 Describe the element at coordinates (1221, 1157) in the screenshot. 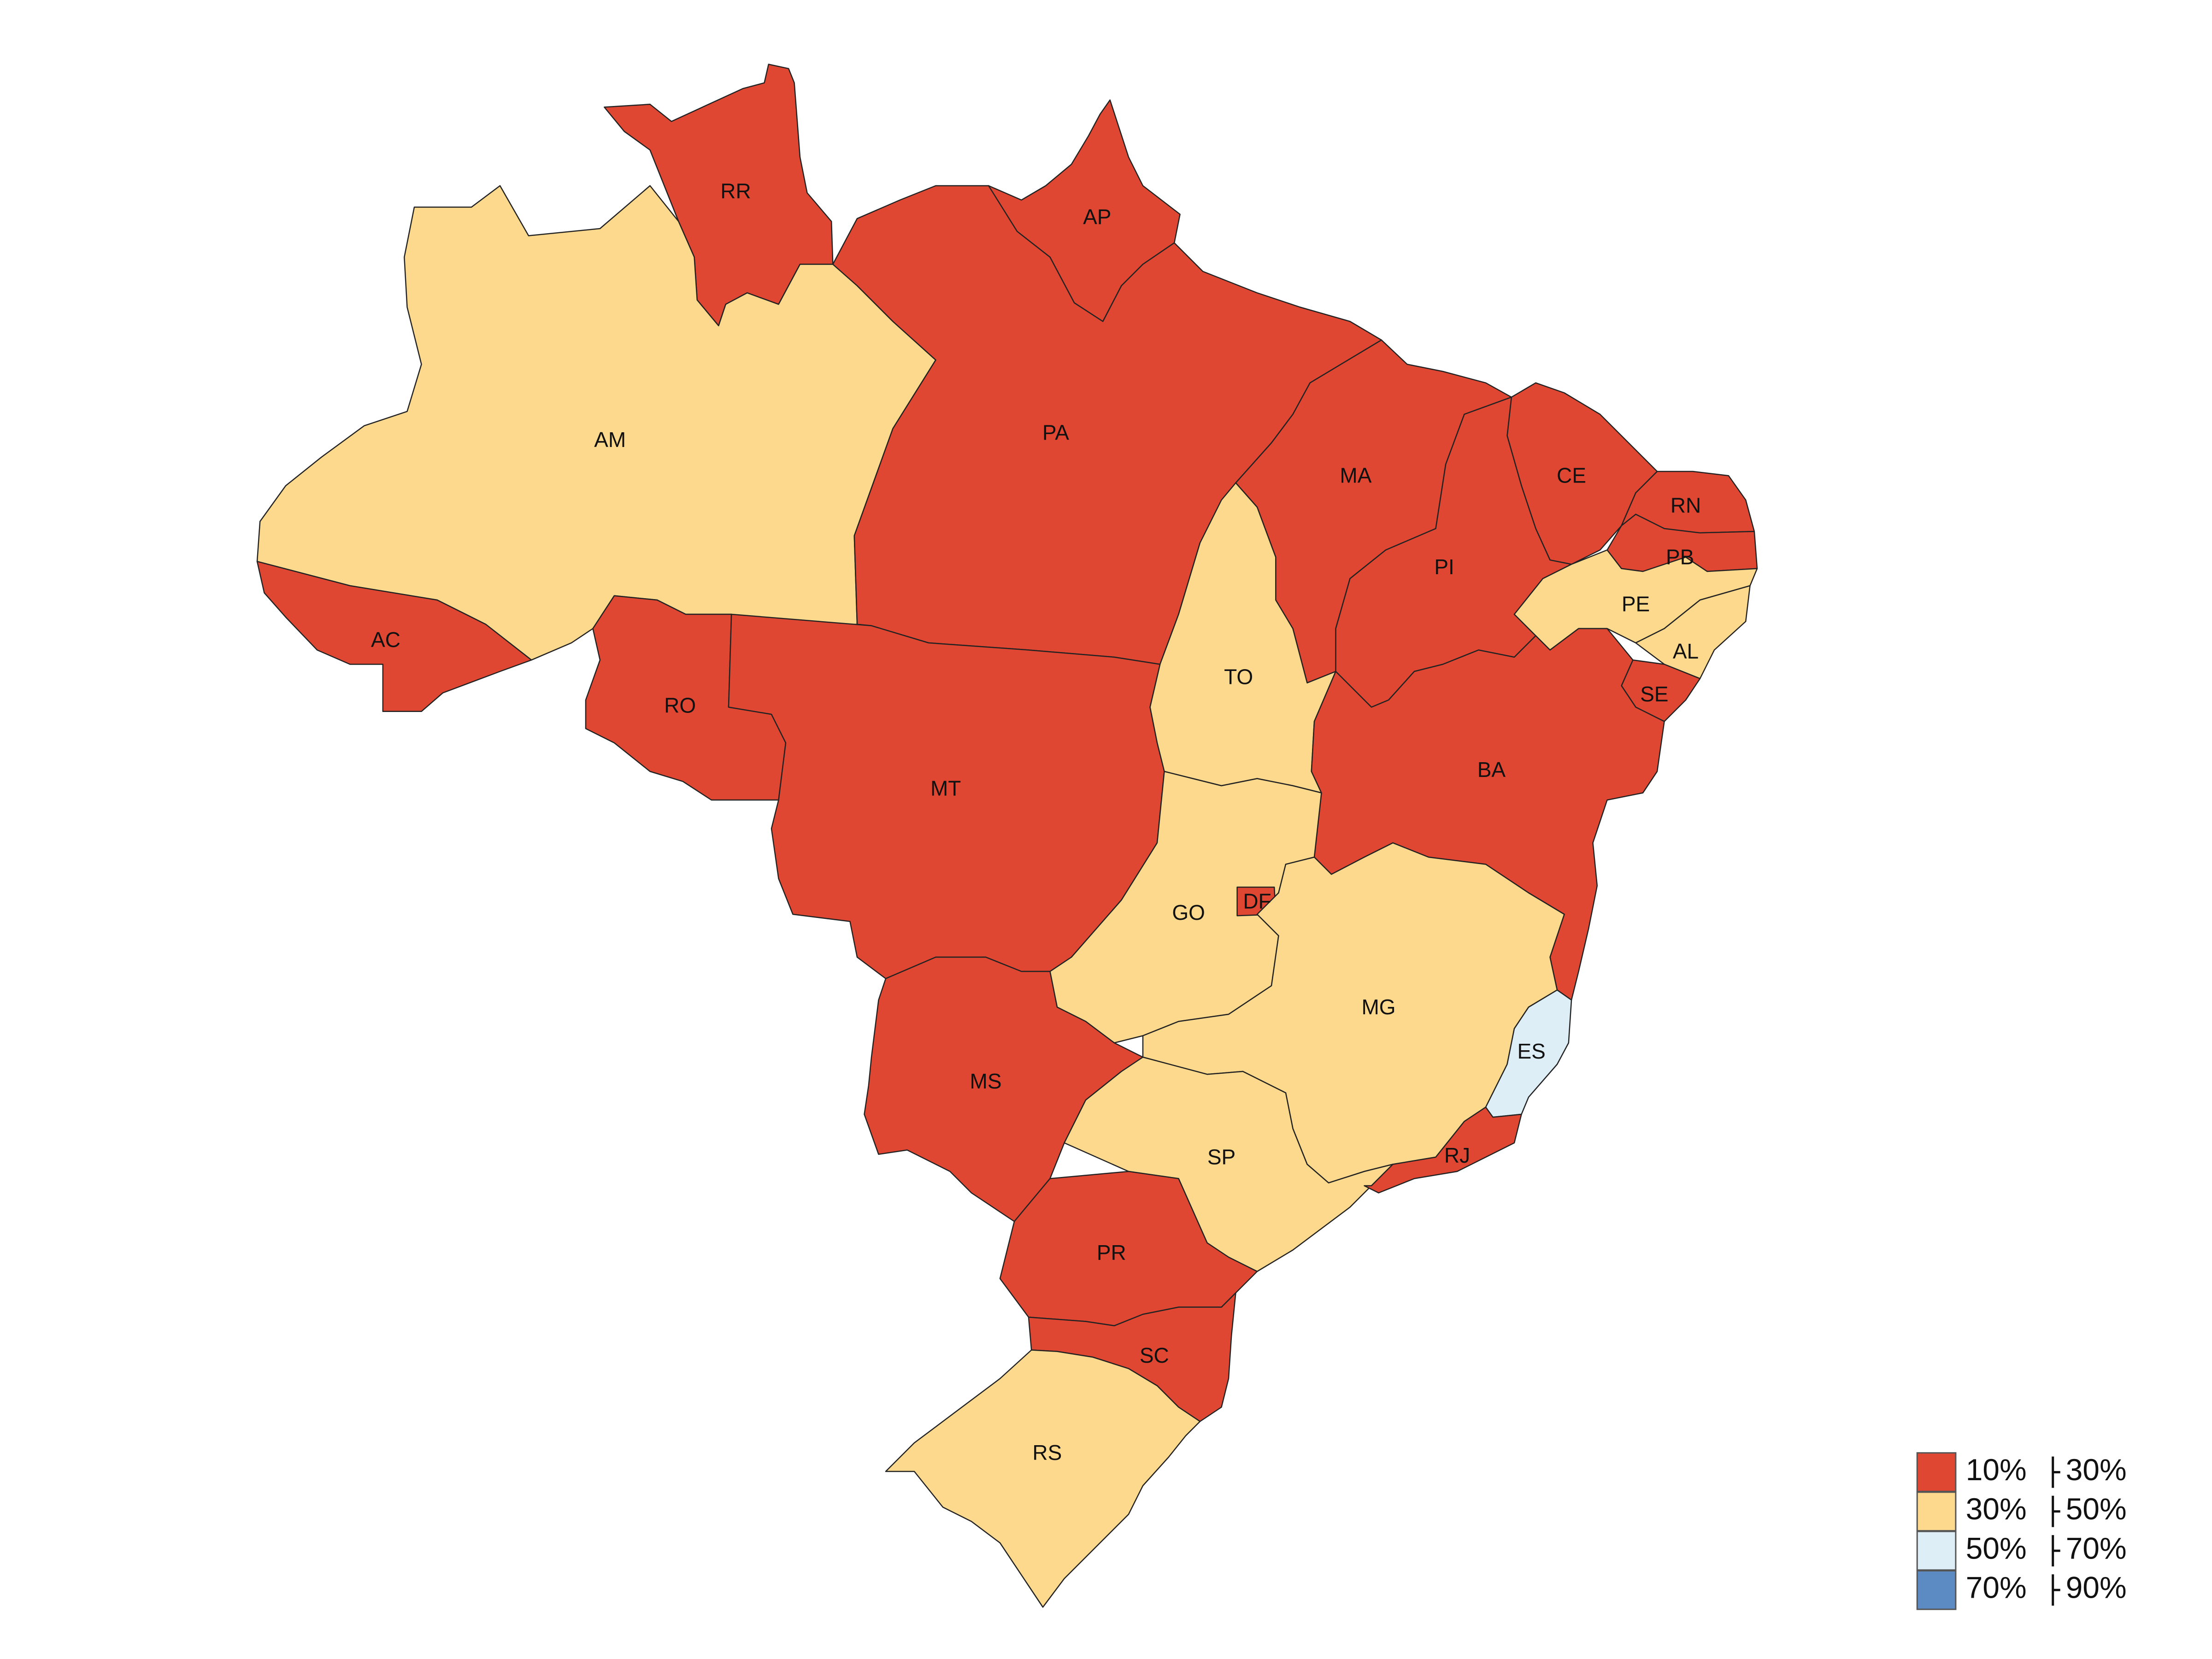

I see `state-label-sp: SP` at that location.